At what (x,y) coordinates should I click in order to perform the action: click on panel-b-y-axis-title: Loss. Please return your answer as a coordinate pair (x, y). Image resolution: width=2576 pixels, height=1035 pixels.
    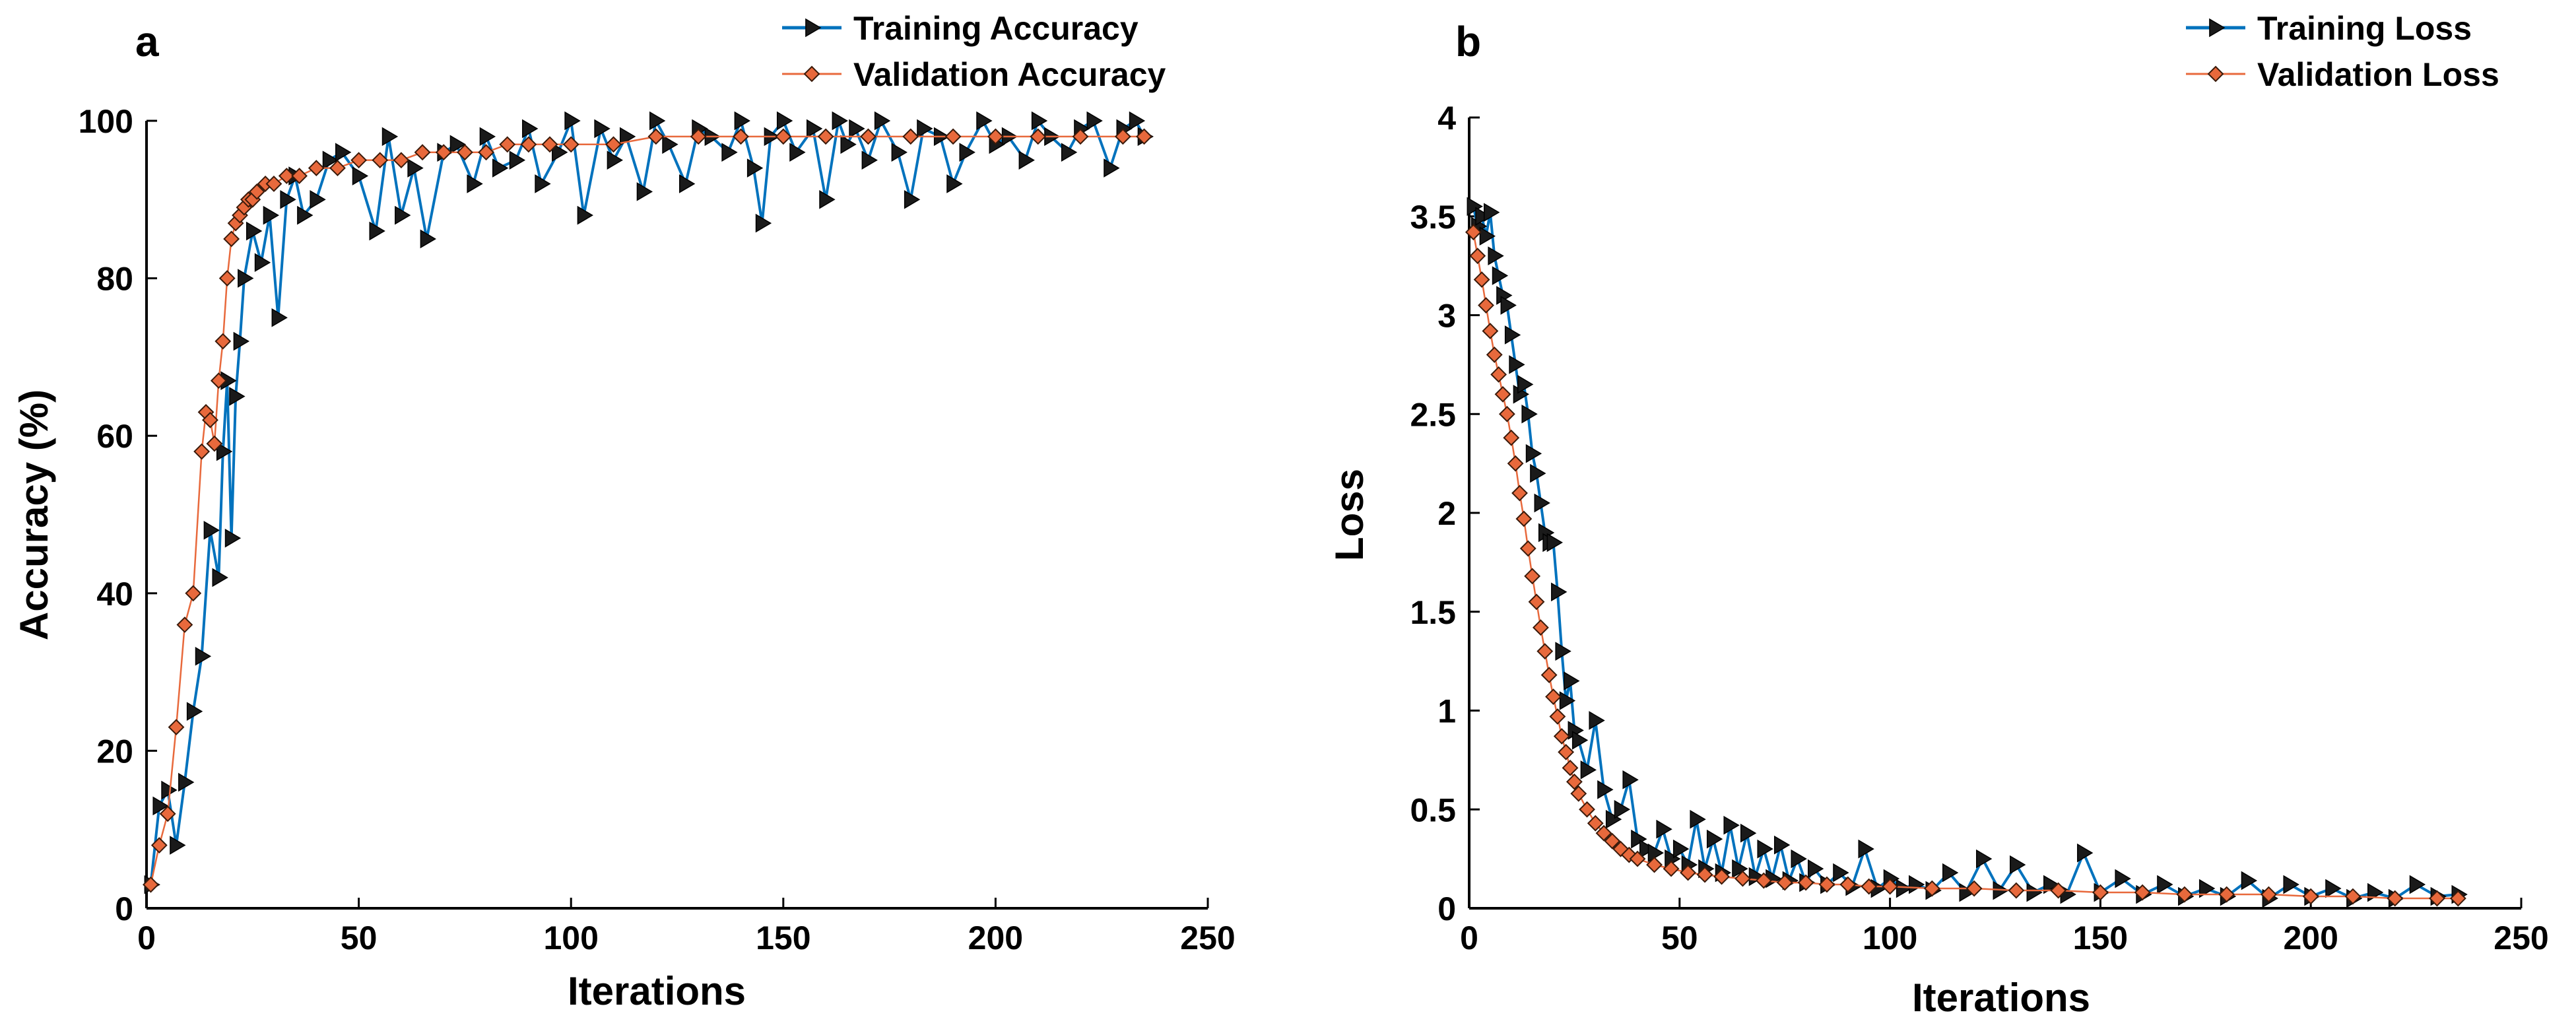
    Looking at the image, I should click on (1349, 515).